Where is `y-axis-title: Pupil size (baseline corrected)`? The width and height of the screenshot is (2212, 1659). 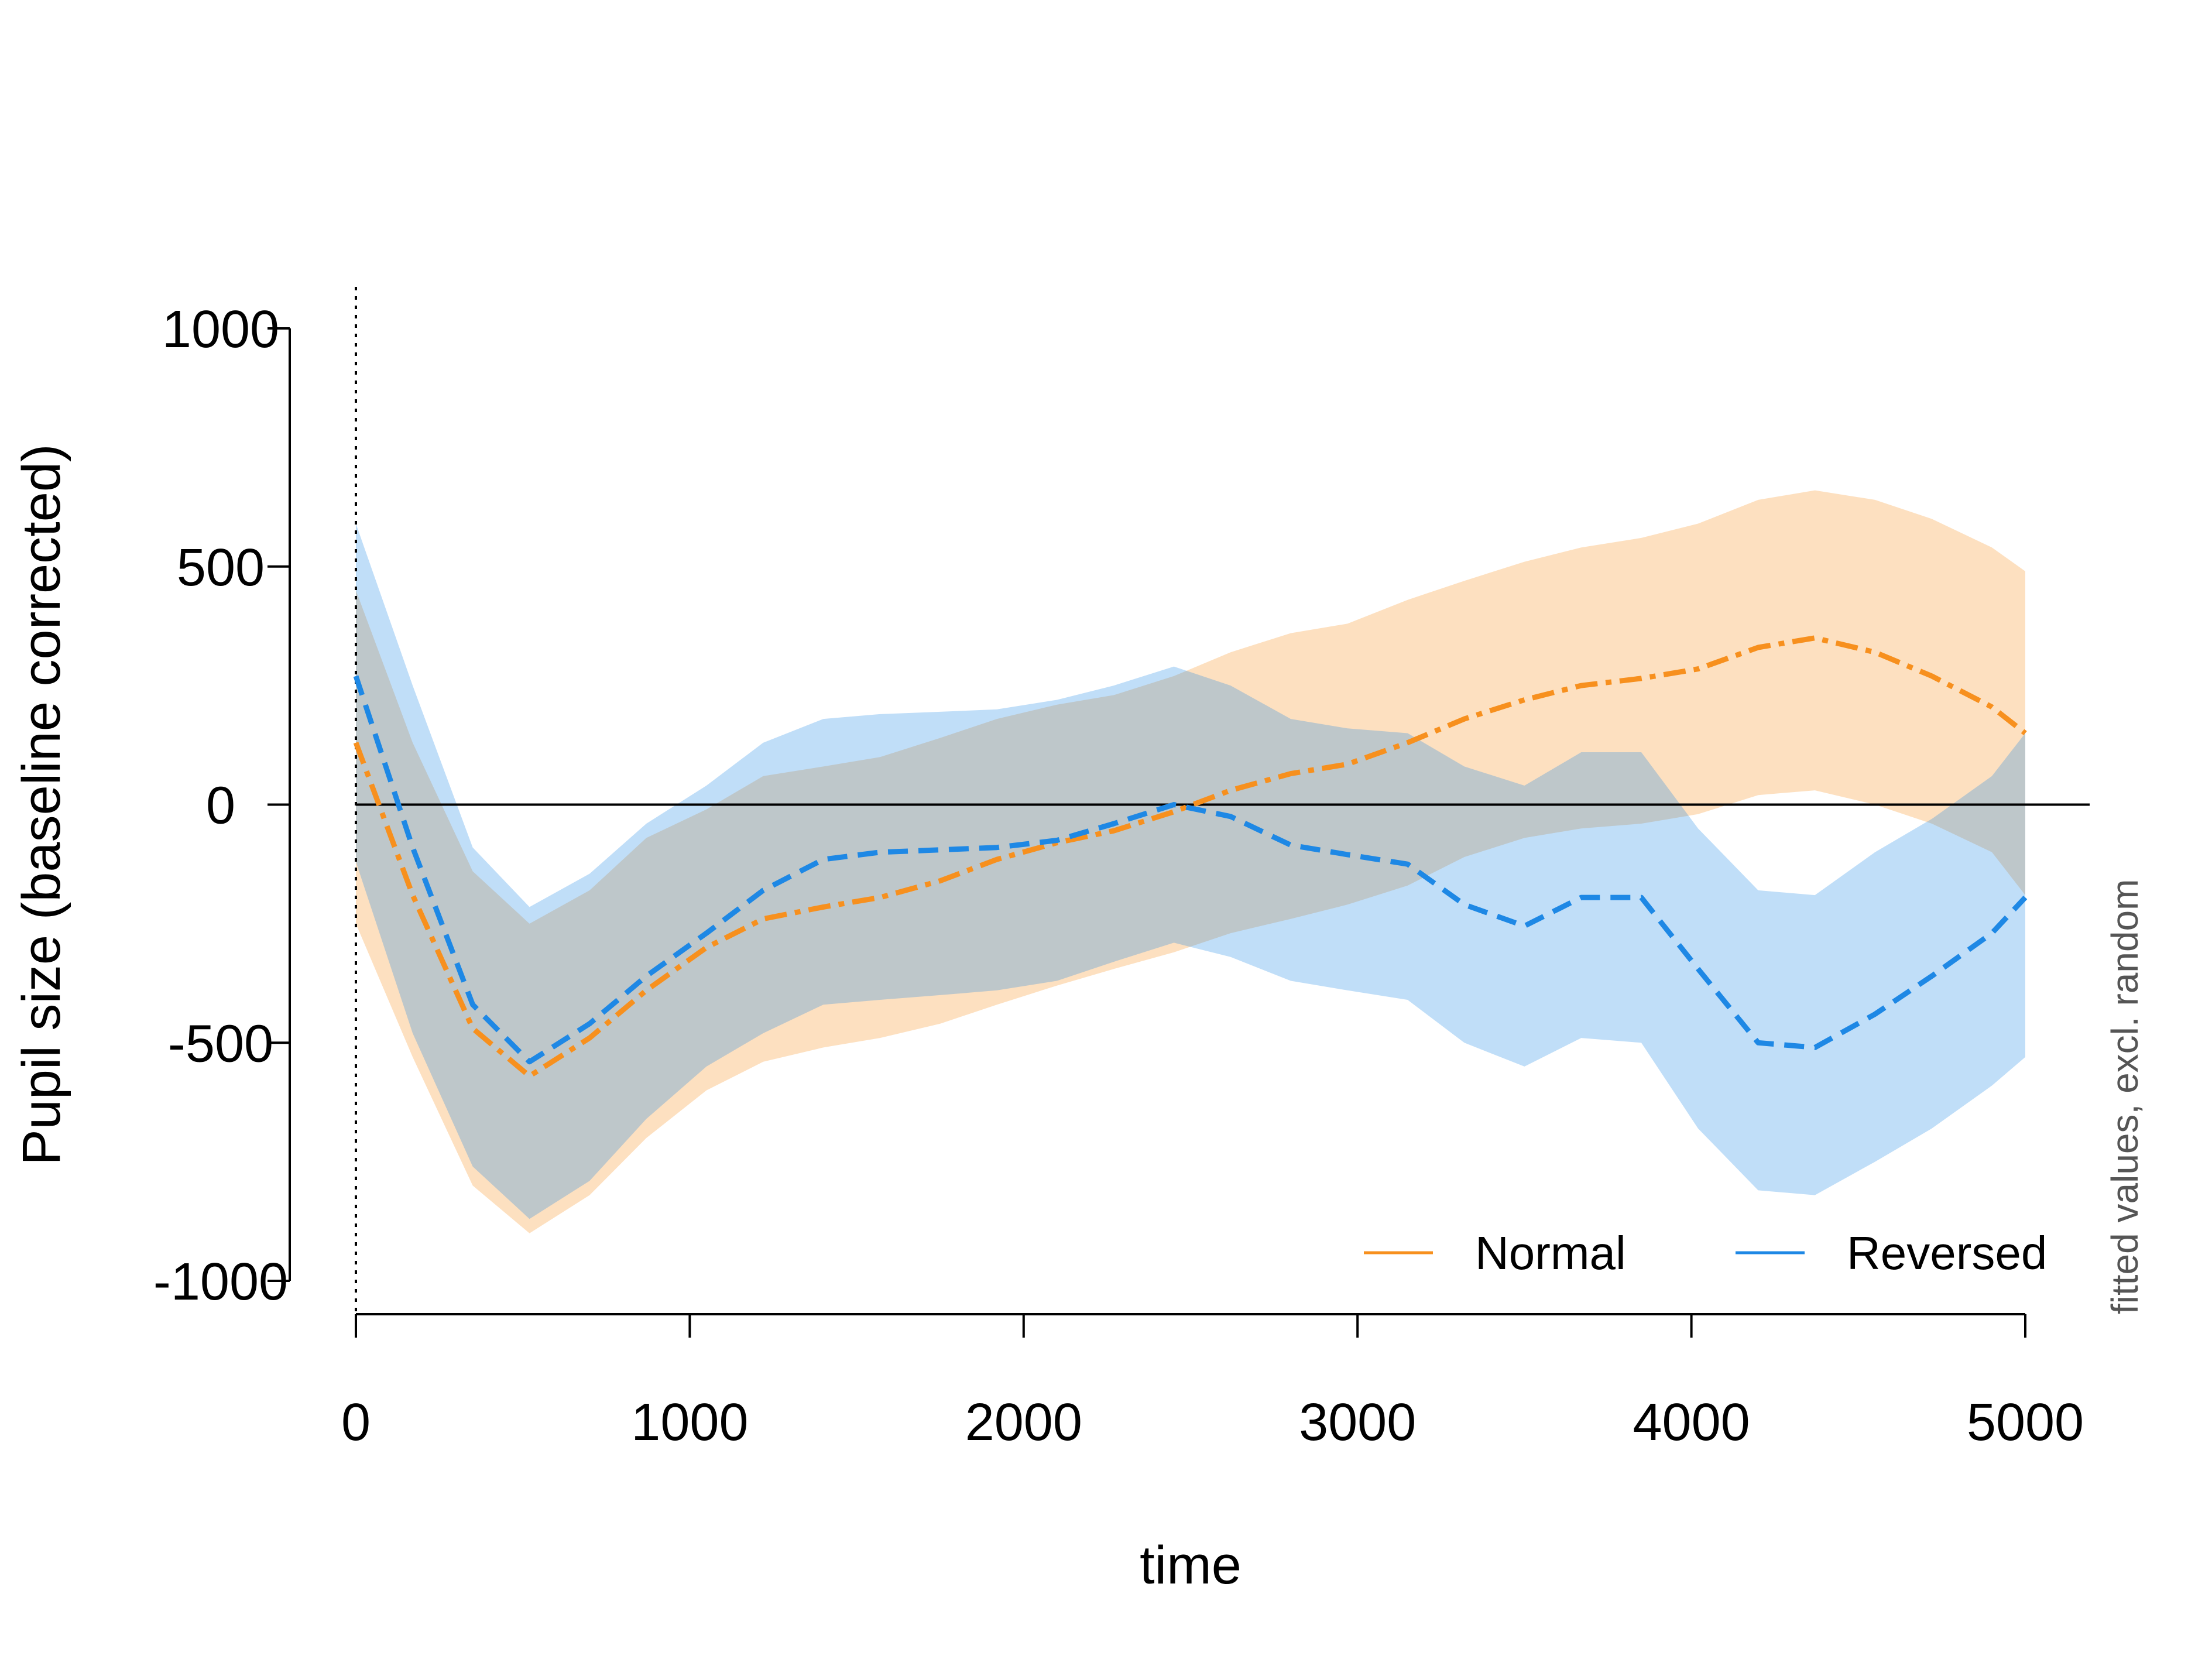 y-axis-title: Pupil size (baseline corrected) is located at coordinates (41, 804).